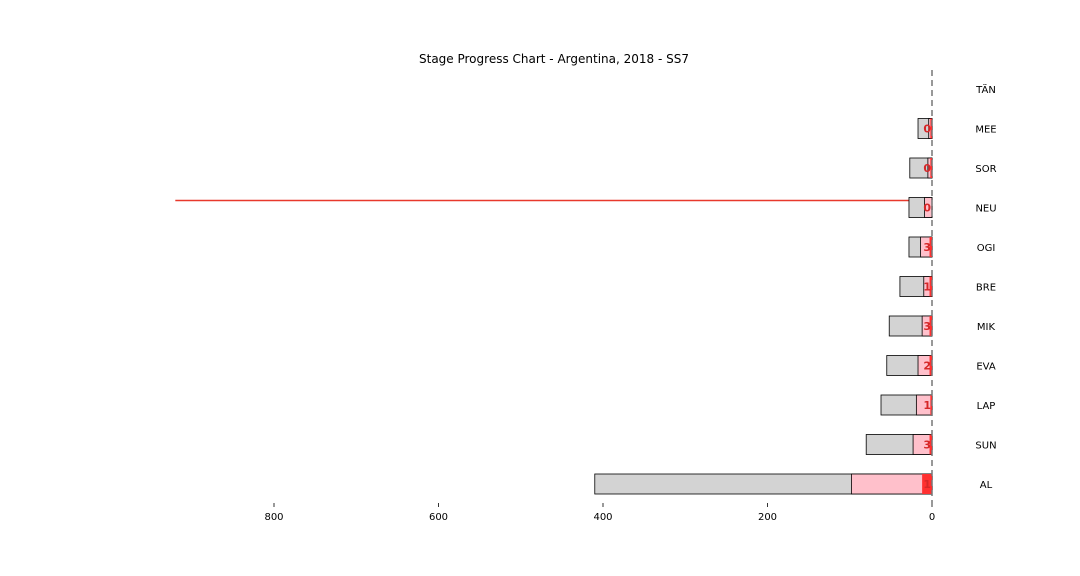 This screenshot has width=1080, height=576. Describe the element at coordinates (986, 248) in the screenshot. I see `driver-label-OGI: OGI` at that location.